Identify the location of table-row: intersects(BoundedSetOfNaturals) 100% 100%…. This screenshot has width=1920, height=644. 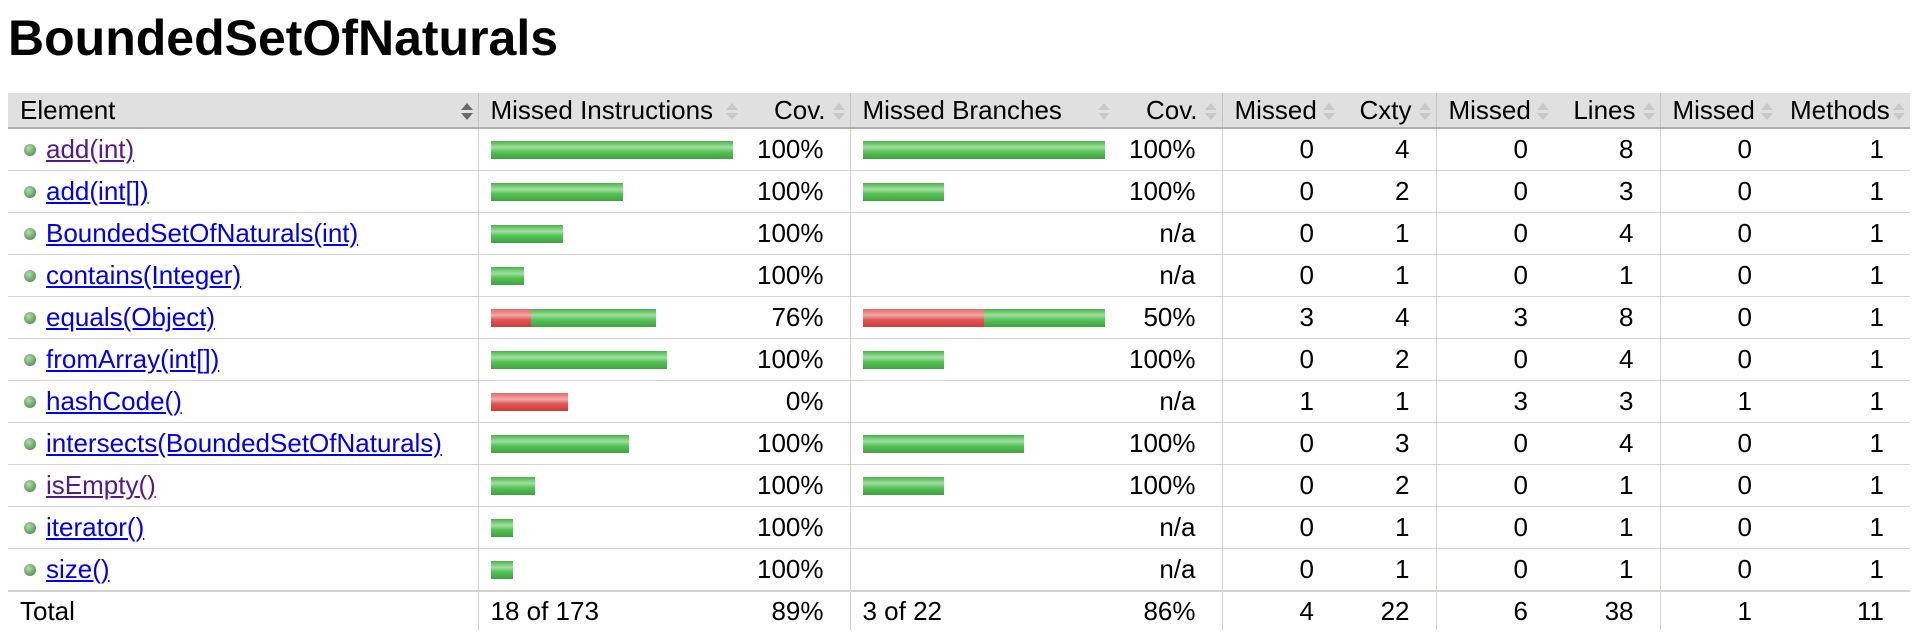
(959, 443).